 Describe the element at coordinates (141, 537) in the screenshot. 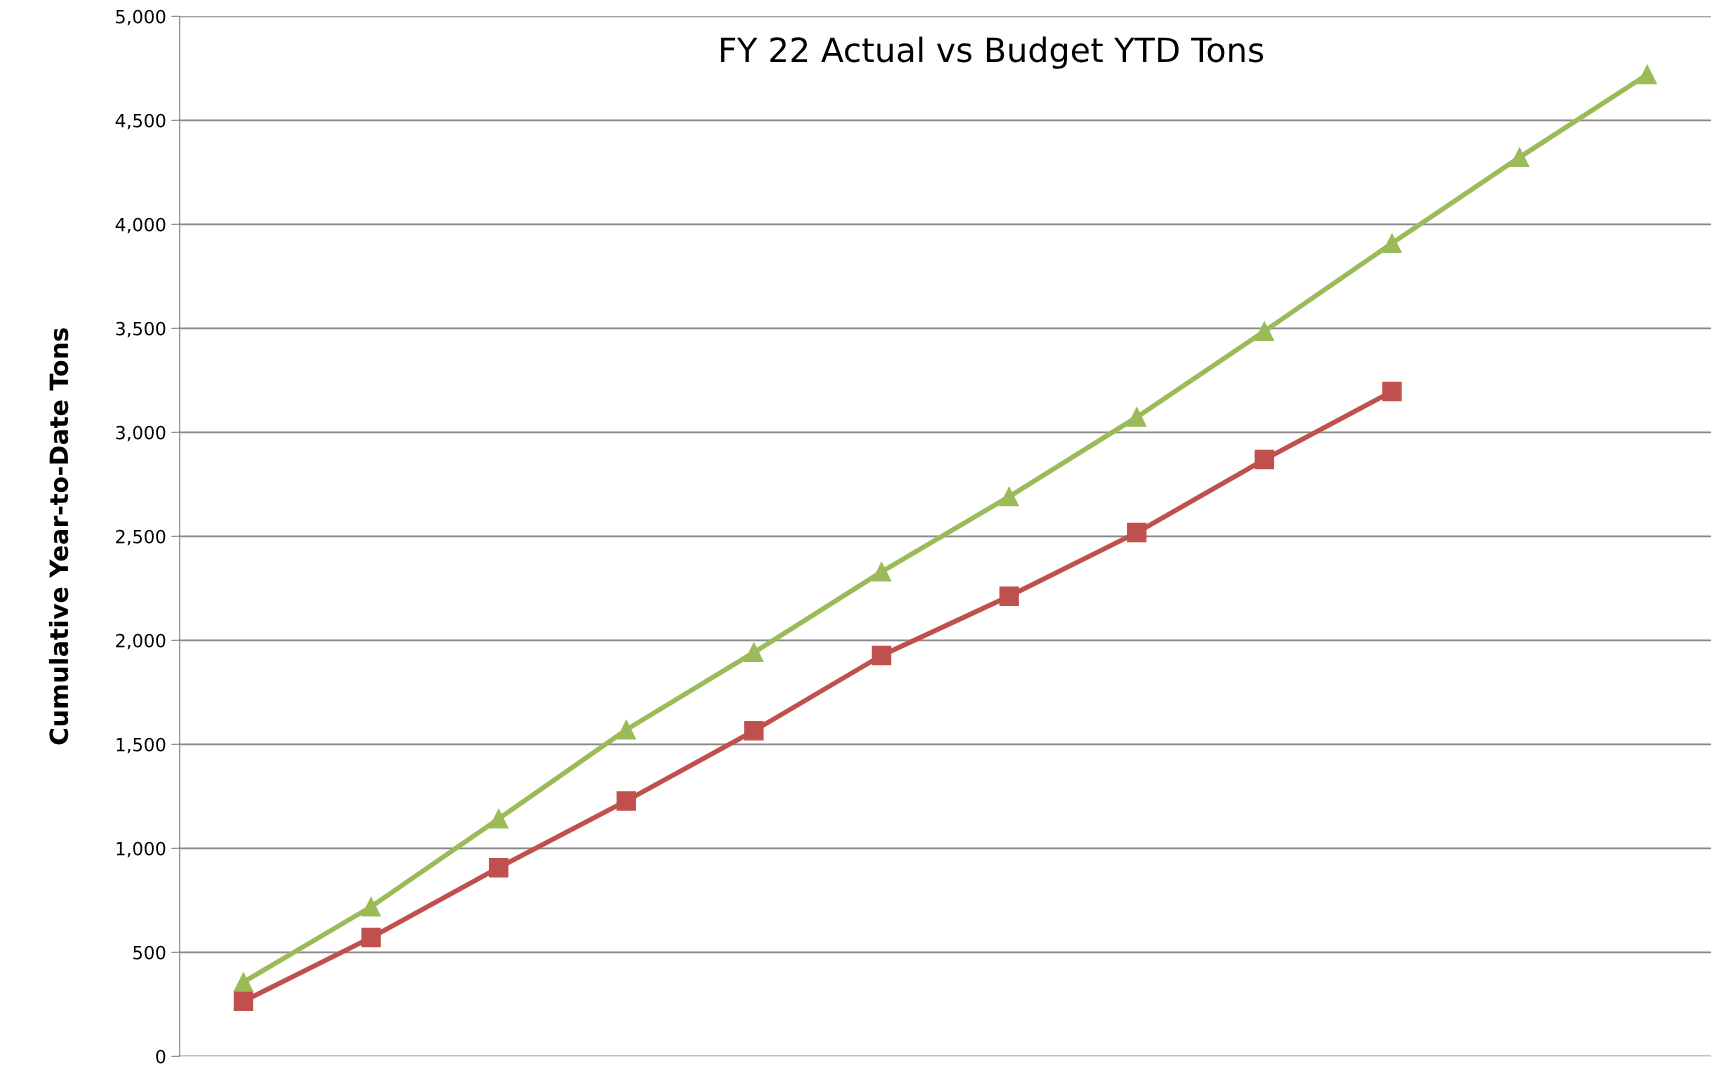

I see `y-tick-label: 2,500` at that location.